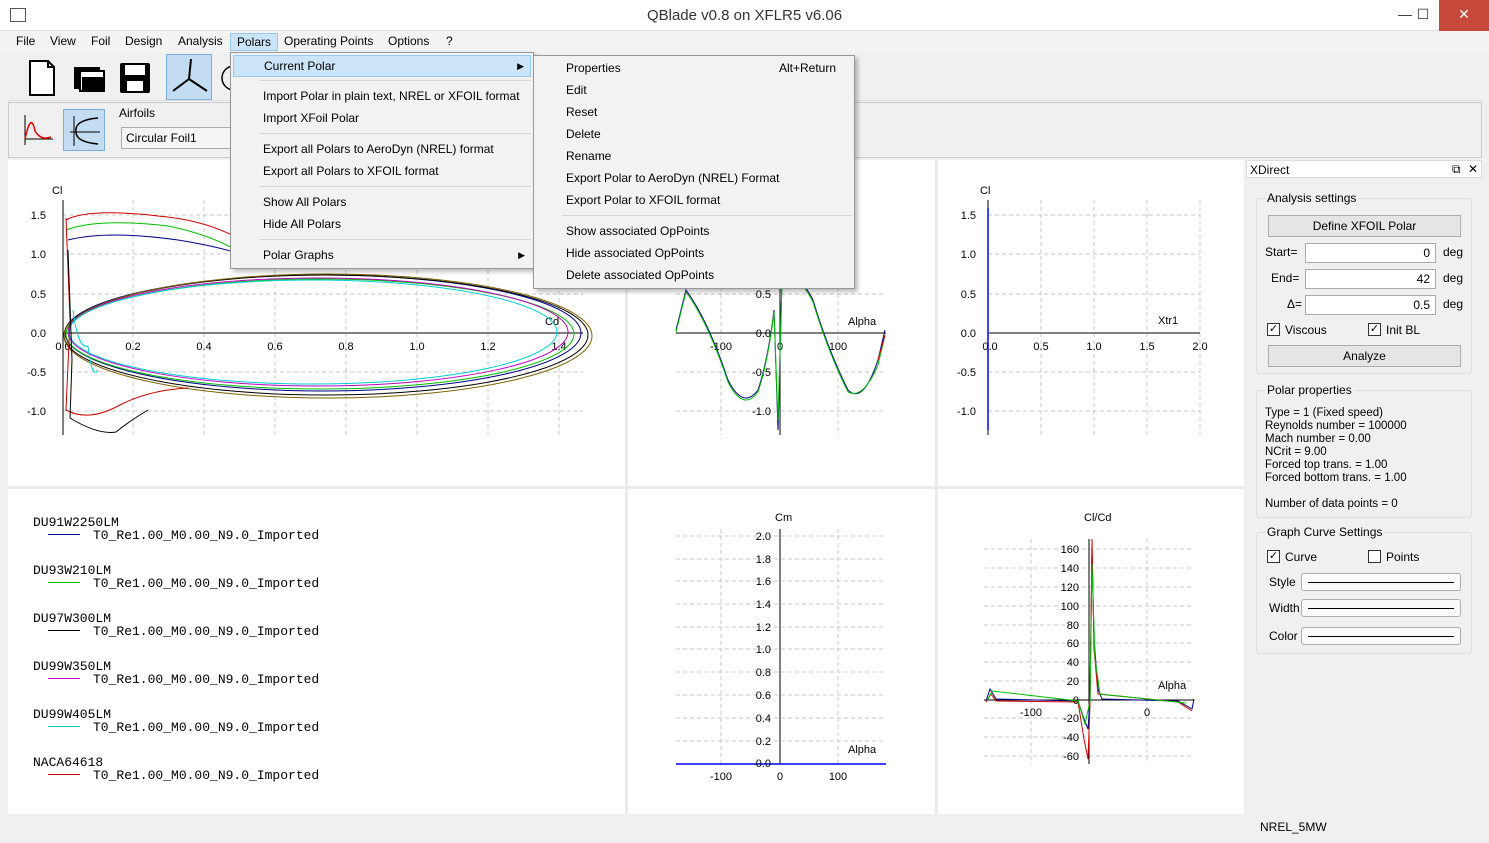  I want to click on prop-line: Forced bottom trans. = 1.00, so click(1336, 478).